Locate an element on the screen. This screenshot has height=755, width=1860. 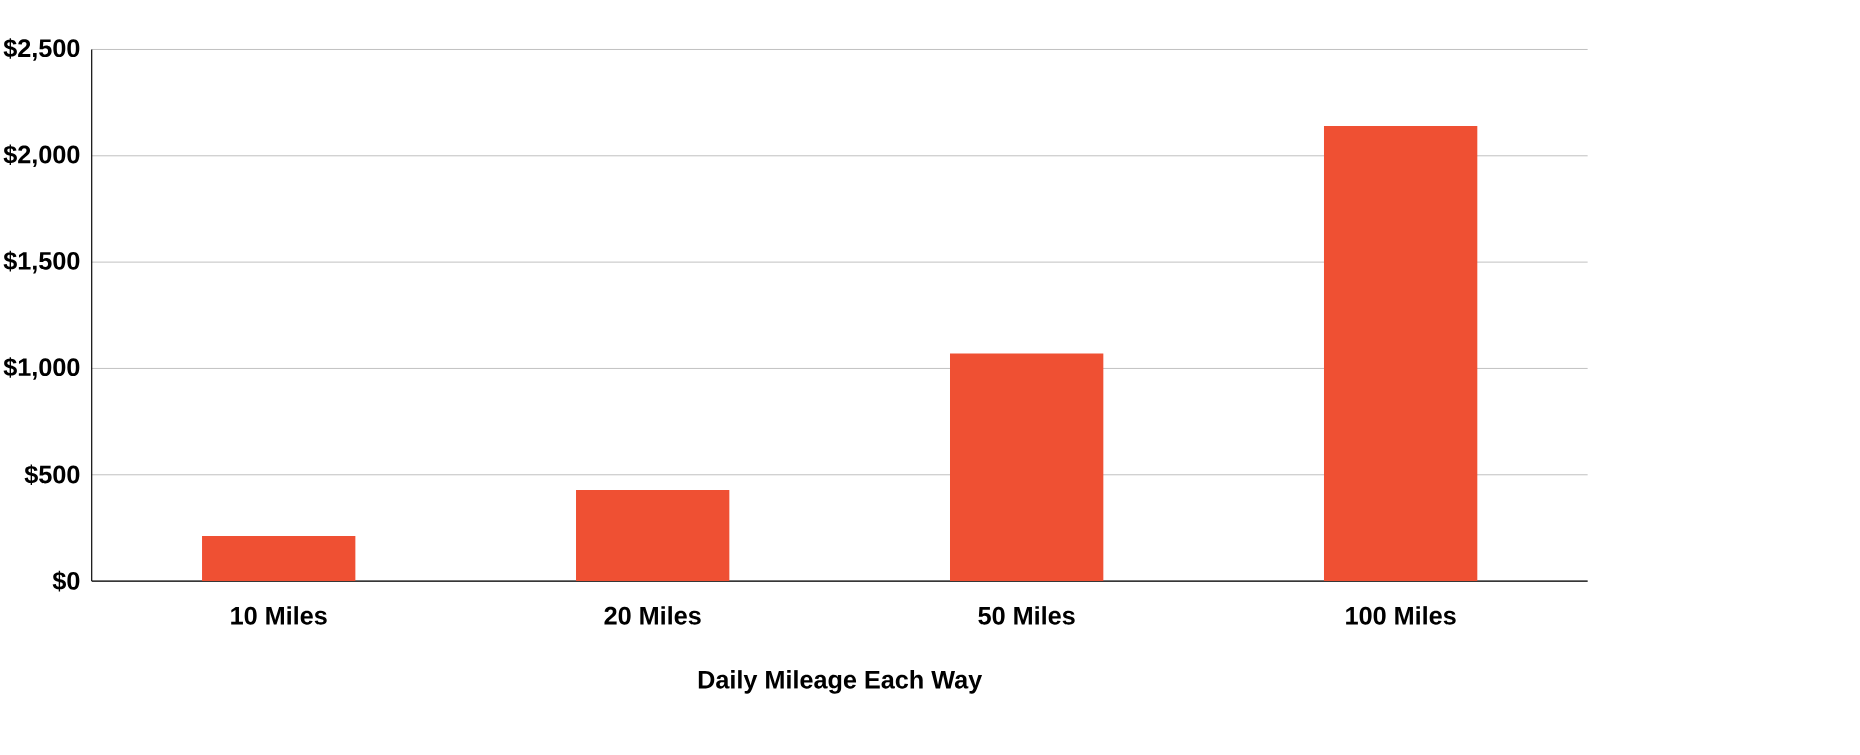
x-tick-label: 50 Miles is located at coordinates (1026, 615).